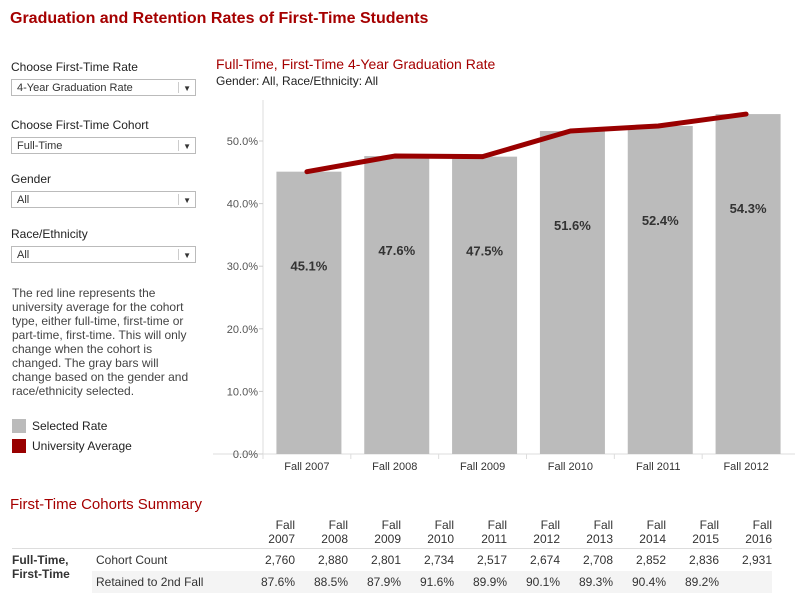  I want to click on table-cell: 2,674, so click(544, 560).